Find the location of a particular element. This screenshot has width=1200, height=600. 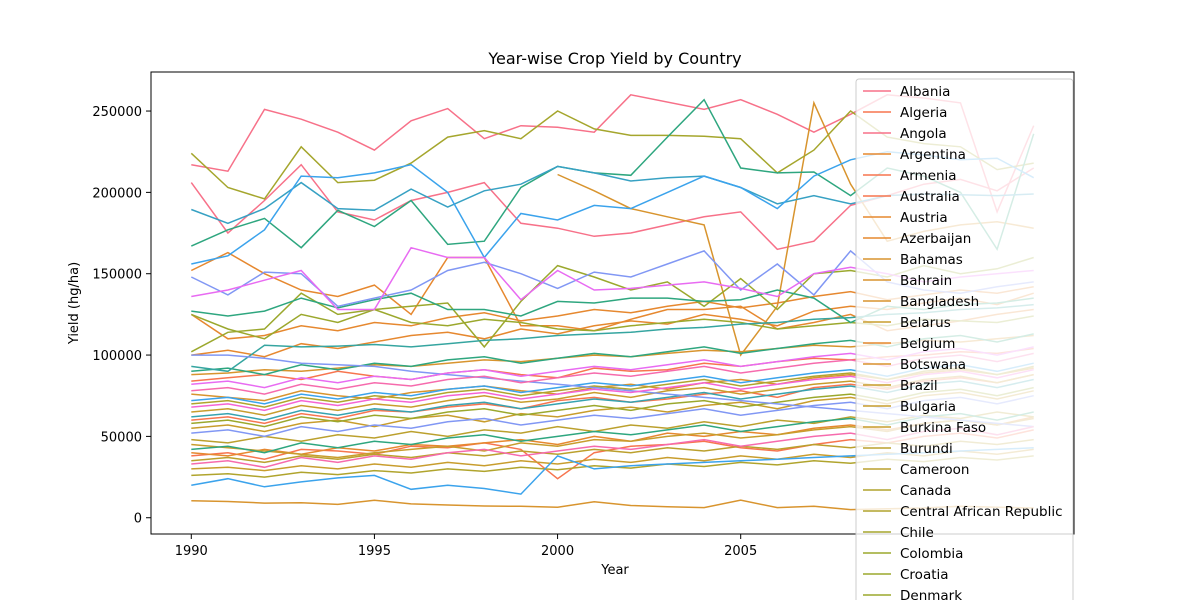

x-tick-label-0: 1990 is located at coordinates (191, 551).